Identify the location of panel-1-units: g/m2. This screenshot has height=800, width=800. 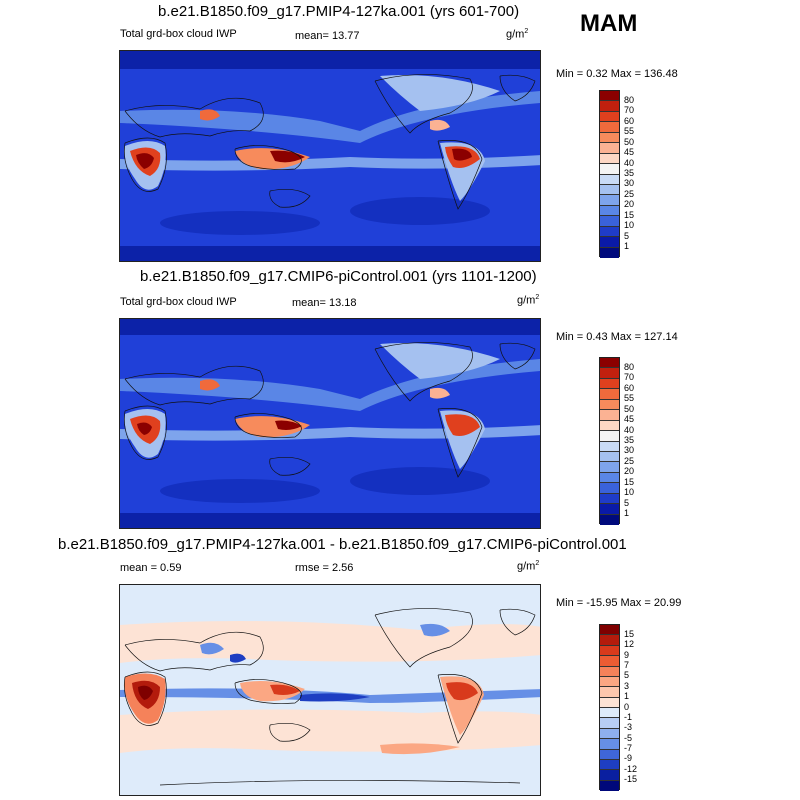
(517, 34).